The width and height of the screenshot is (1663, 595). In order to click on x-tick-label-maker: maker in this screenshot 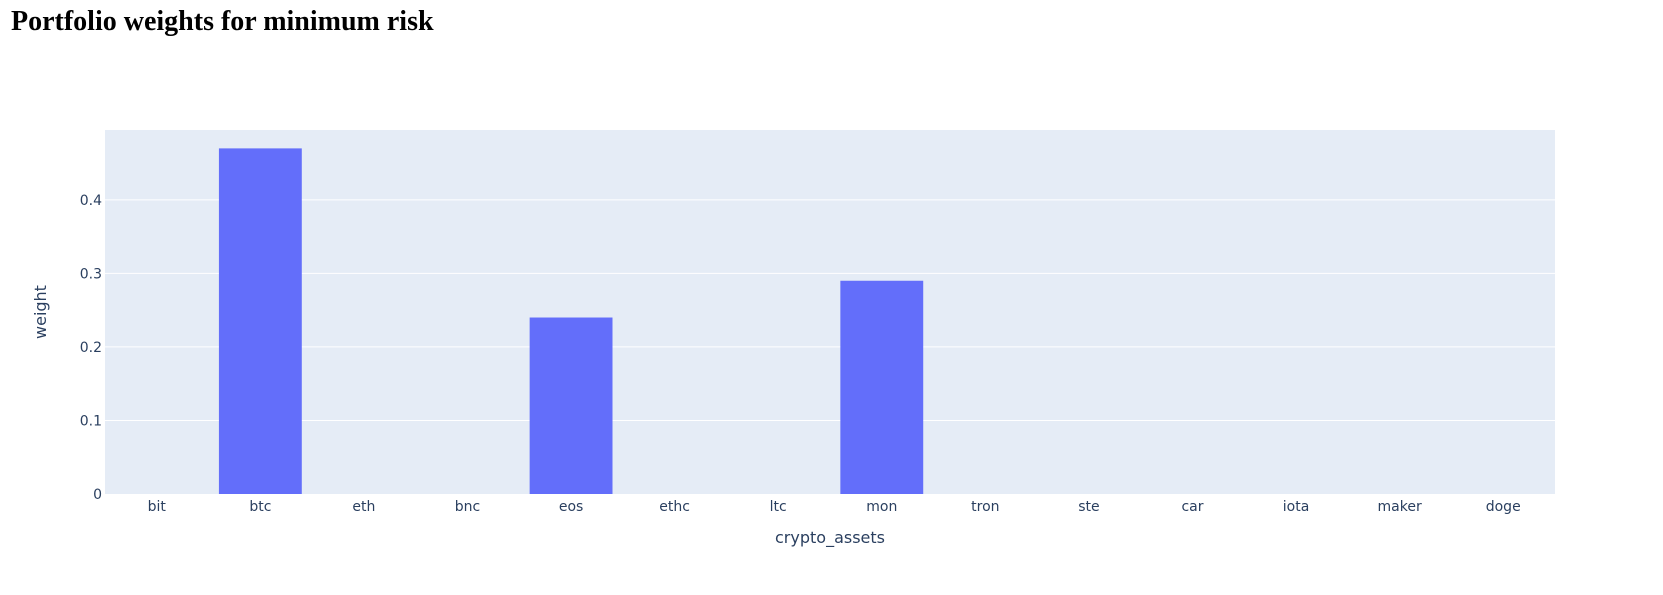, I will do `click(1400, 507)`.